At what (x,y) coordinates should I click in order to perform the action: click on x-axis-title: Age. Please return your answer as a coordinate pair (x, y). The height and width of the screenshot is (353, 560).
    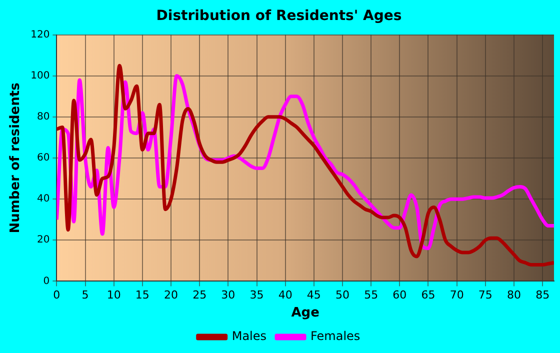
    Looking at the image, I should click on (305, 313).